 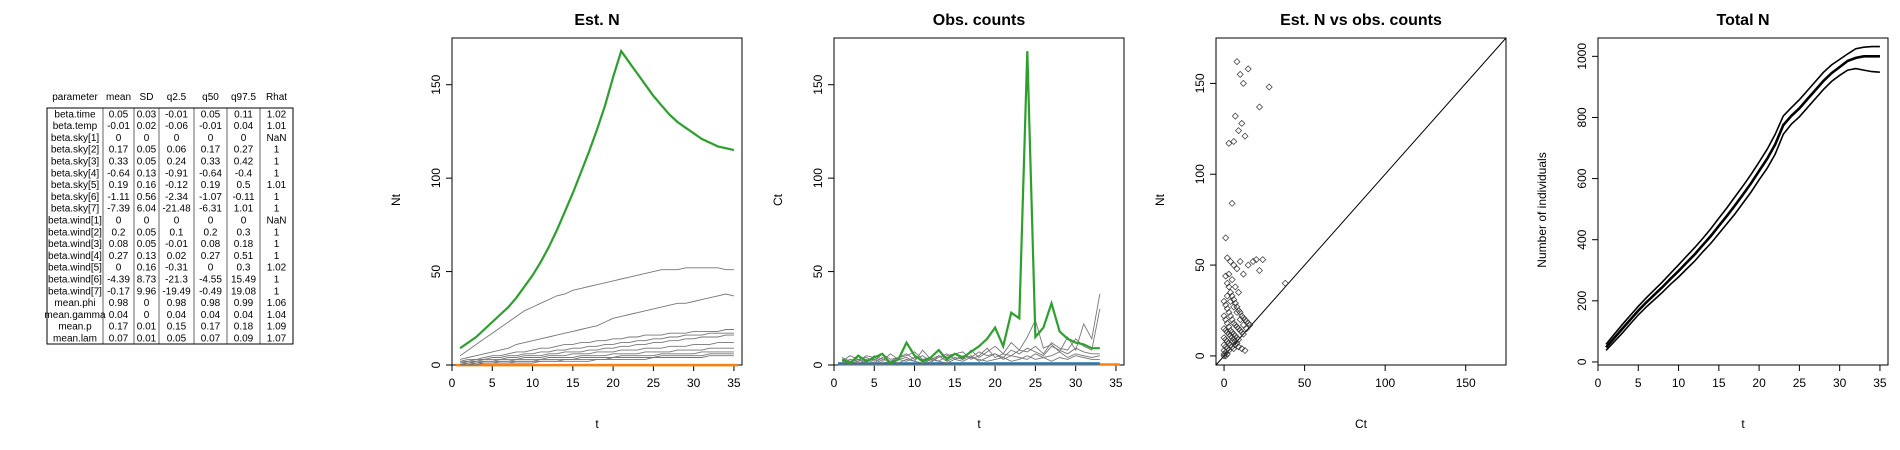 I want to click on table-cell: 6.04, so click(x=147, y=209).